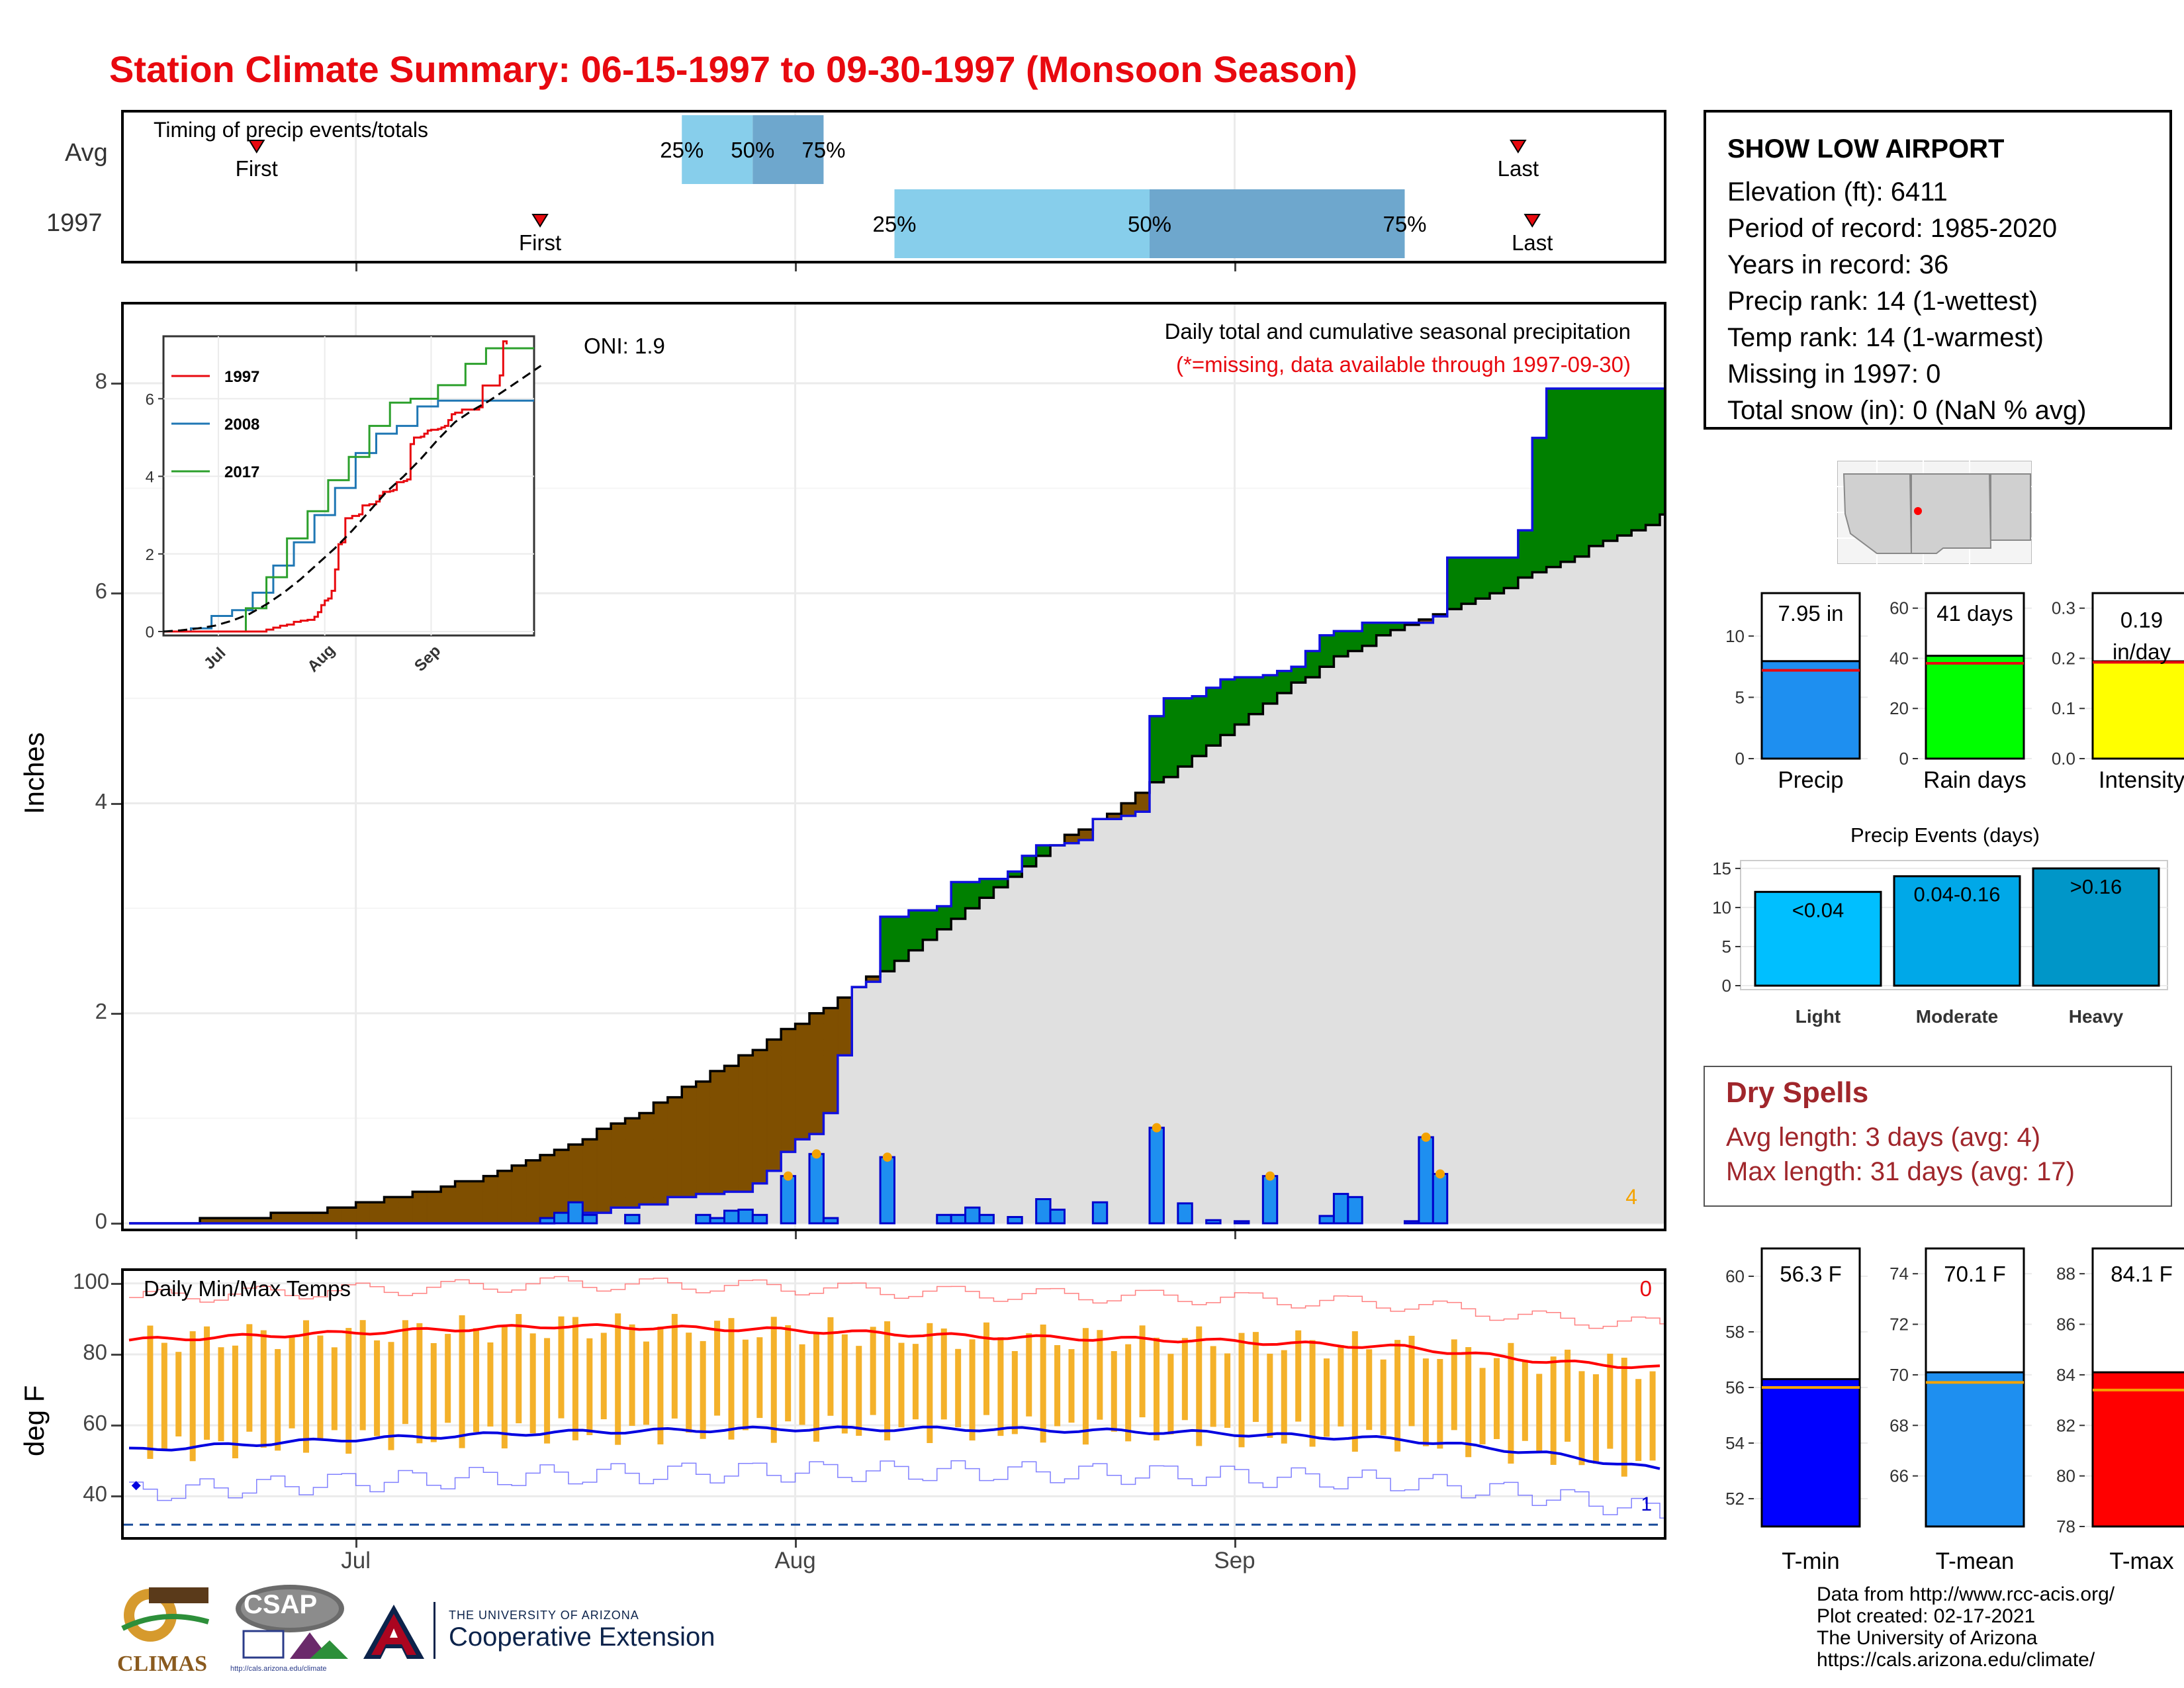 The width and height of the screenshot is (2184, 1688). I want to click on label-50pct: 50%, so click(752, 150).